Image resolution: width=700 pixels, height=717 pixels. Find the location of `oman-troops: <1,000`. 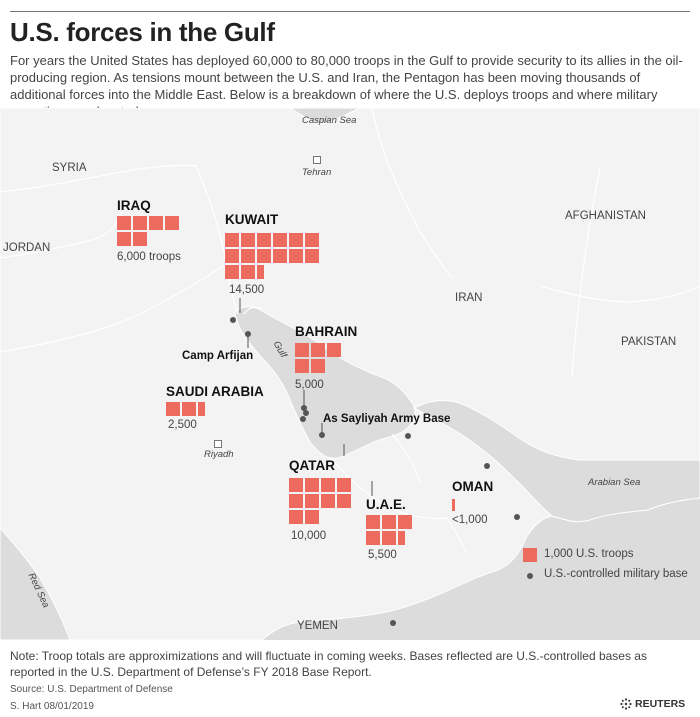

oman-troops: <1,000 is located at coordinates (470, 520).